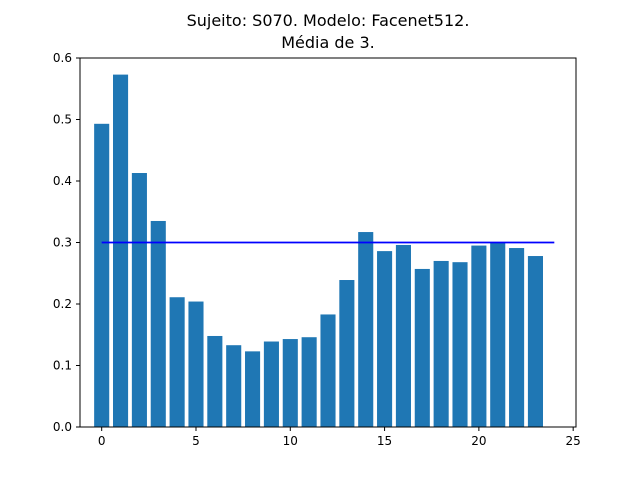 This screenshot has width=640, height=480. Describe the element at coordinates (62, 181) in the screenshot. I see `y-tick-label: 0.4` at that location.